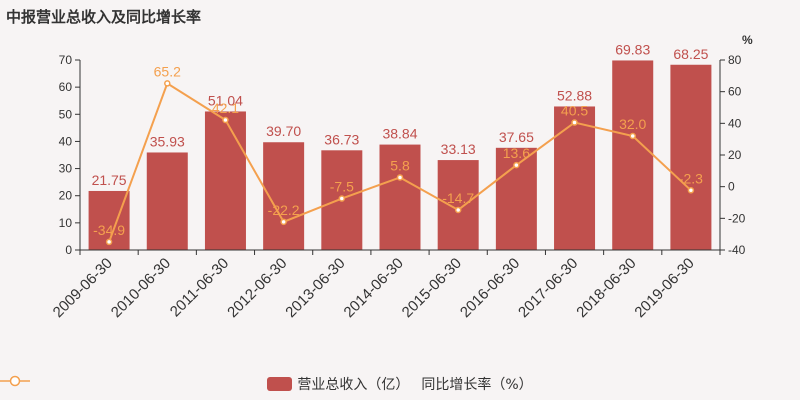 This screenshot has height=400, width=800. I want to click on legend-revenue-label: 营业总收入（亿）, so click(353, 385).